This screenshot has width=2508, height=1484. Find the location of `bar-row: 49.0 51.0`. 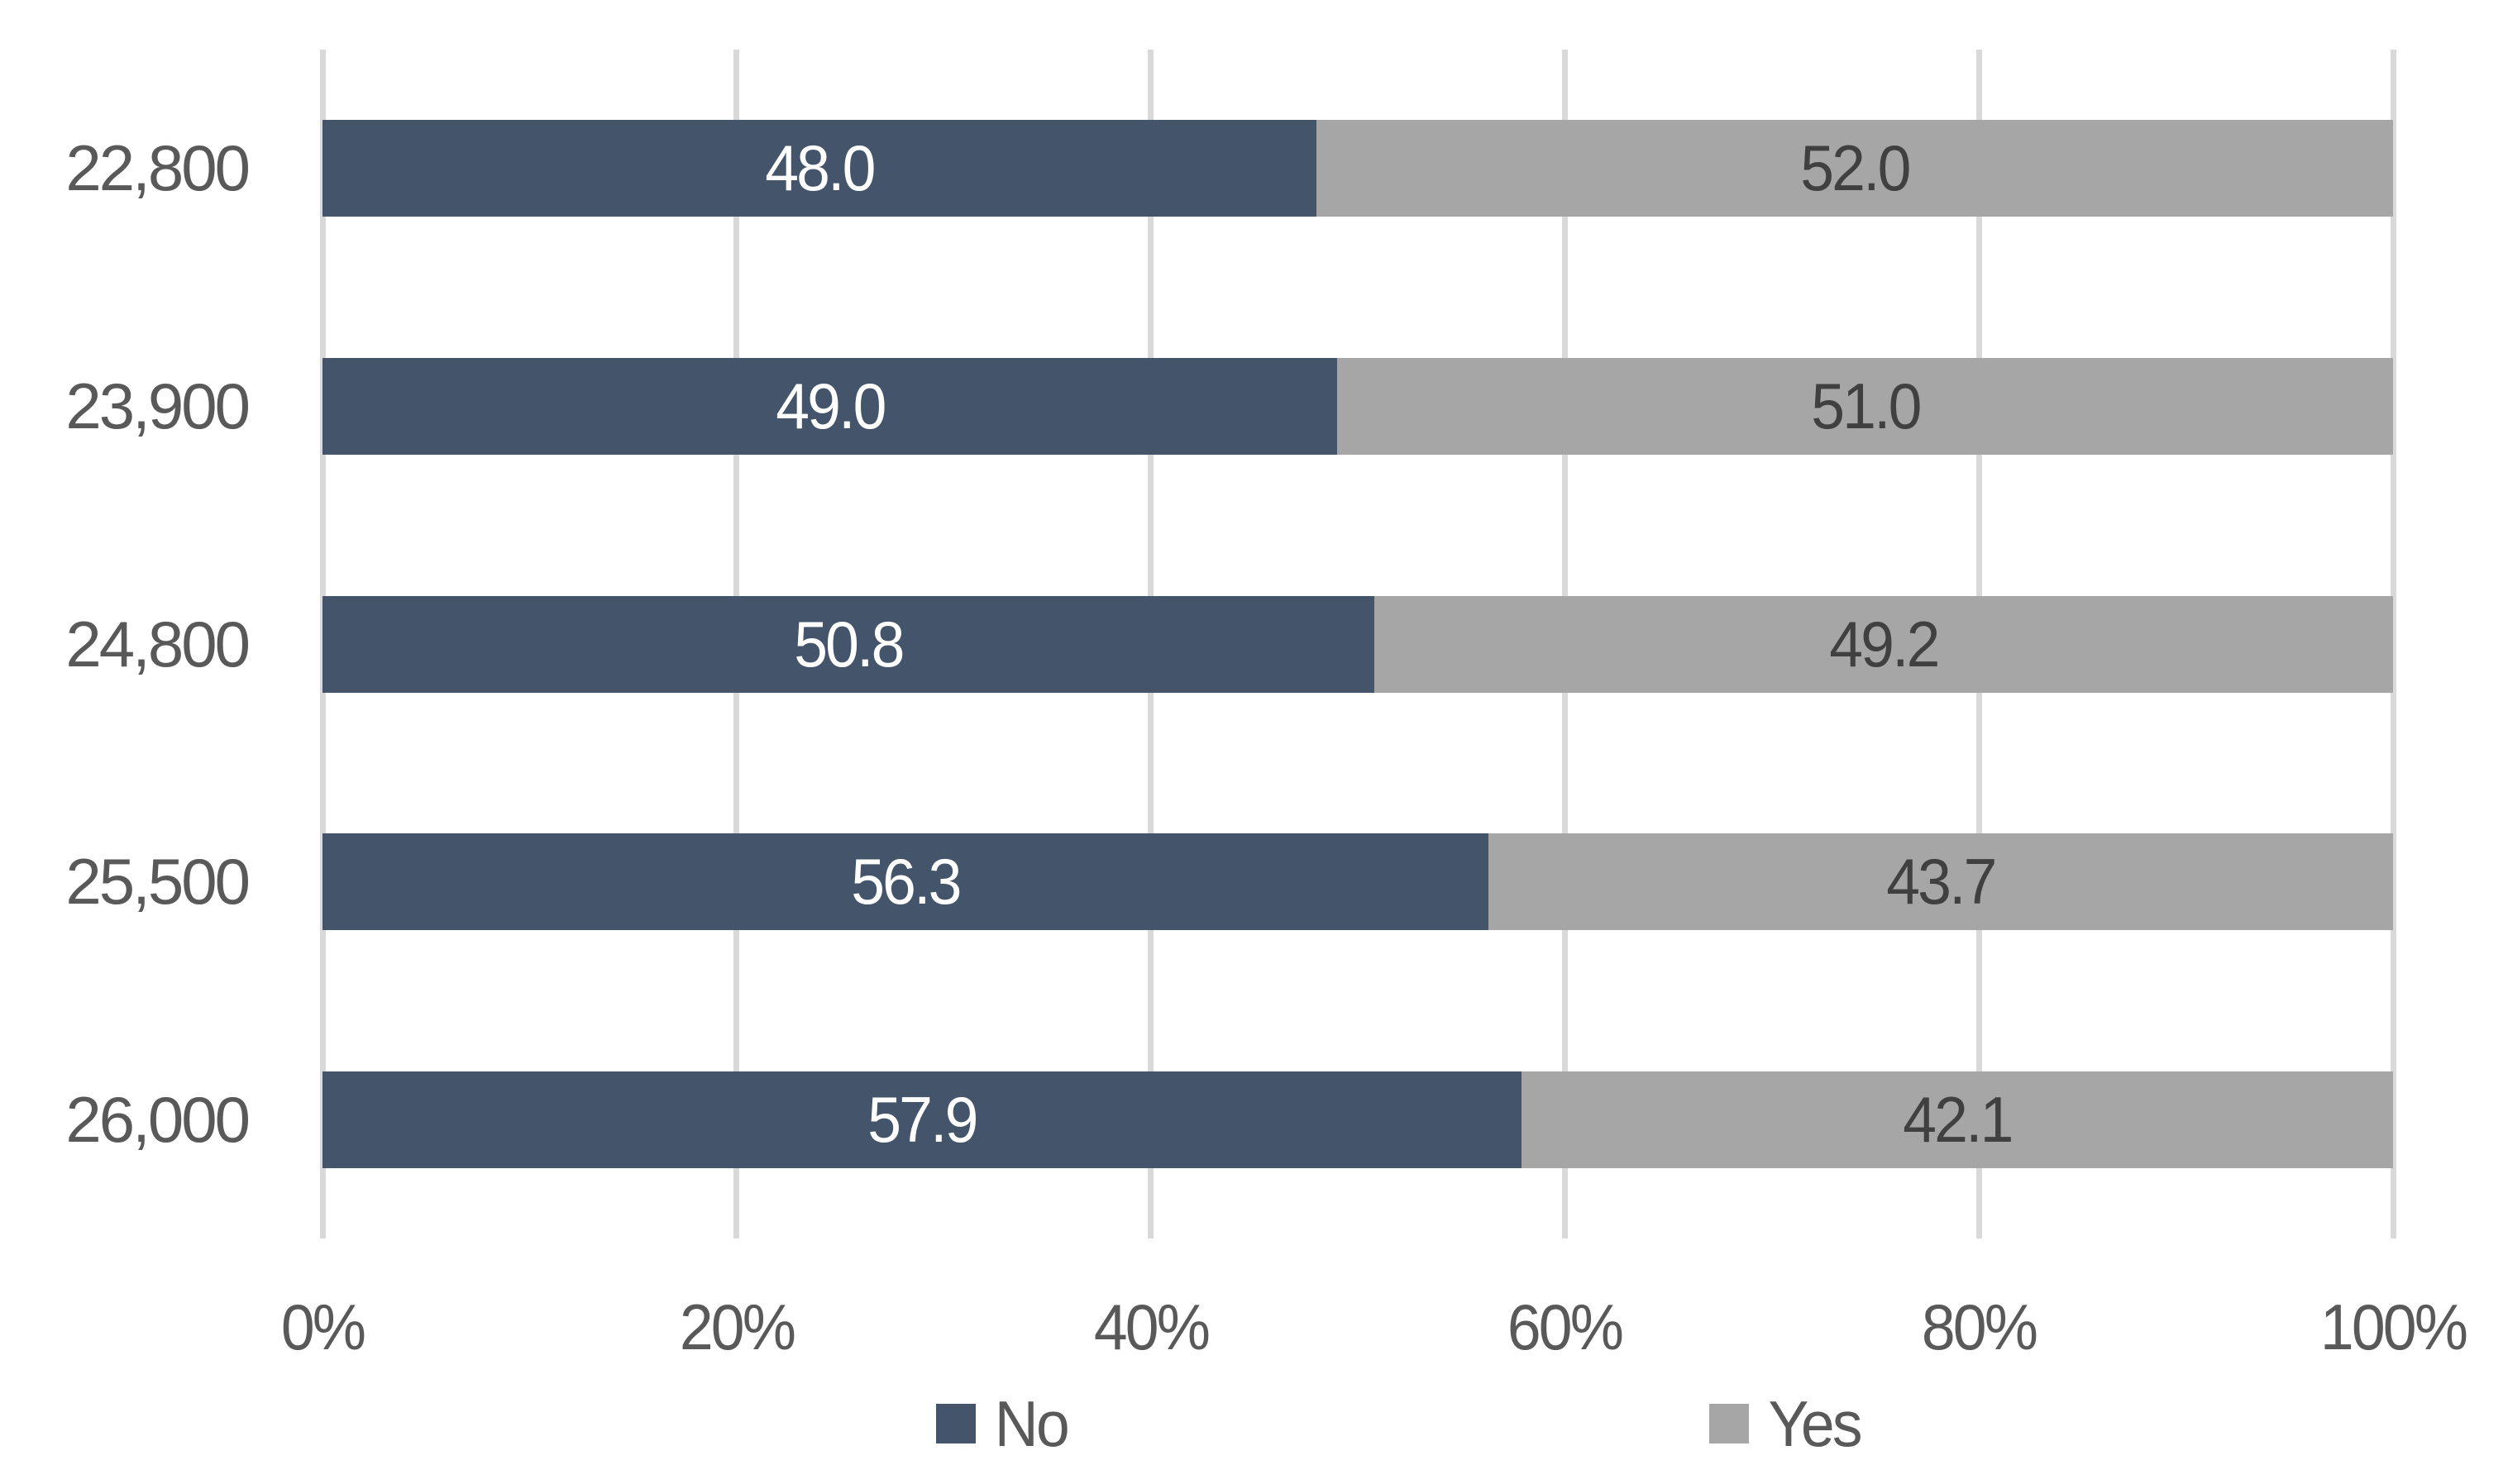

bar-row: 49.0 51.0 is located at coordinates (1357, 406).